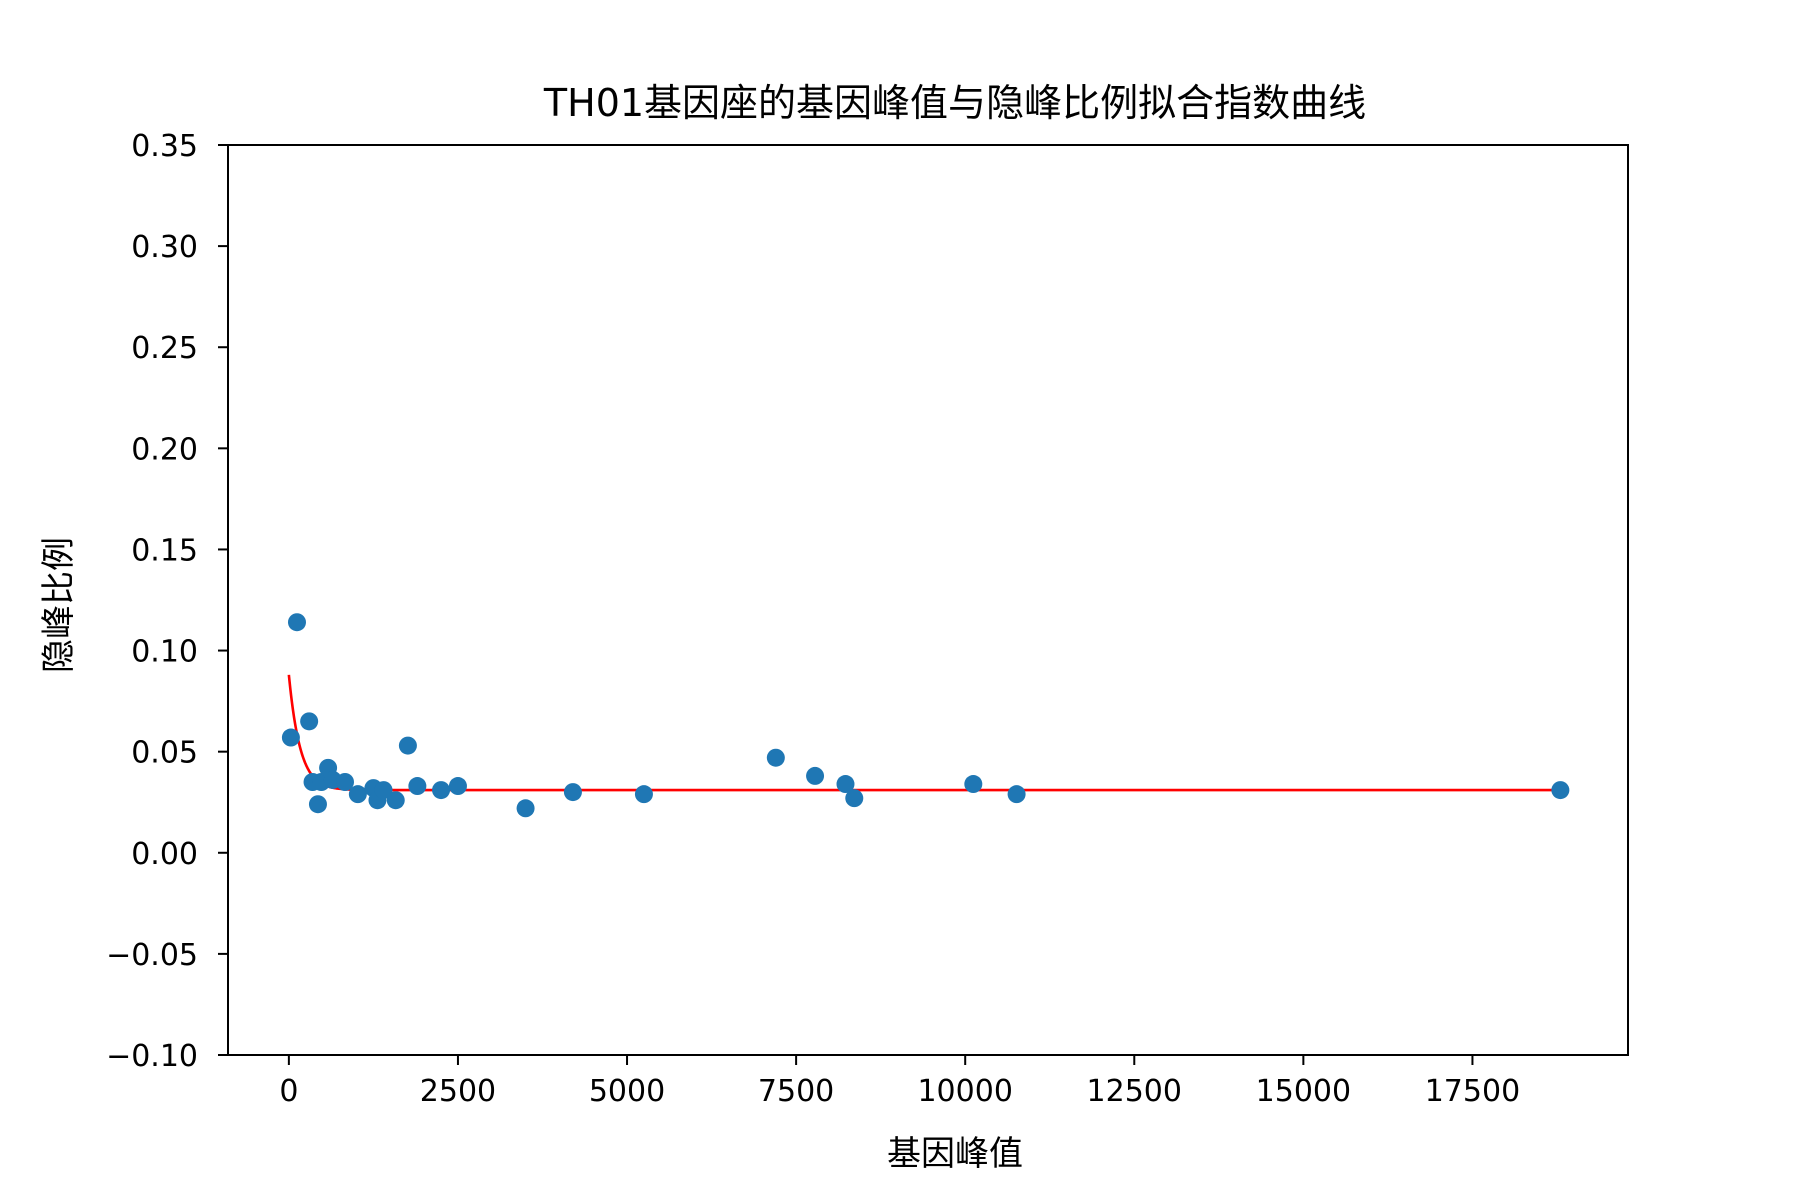  What do you see at coordinates (164, 550) in the screenshot?
I see `y-tick-label: 0.15` at bounding box center [164, 550].